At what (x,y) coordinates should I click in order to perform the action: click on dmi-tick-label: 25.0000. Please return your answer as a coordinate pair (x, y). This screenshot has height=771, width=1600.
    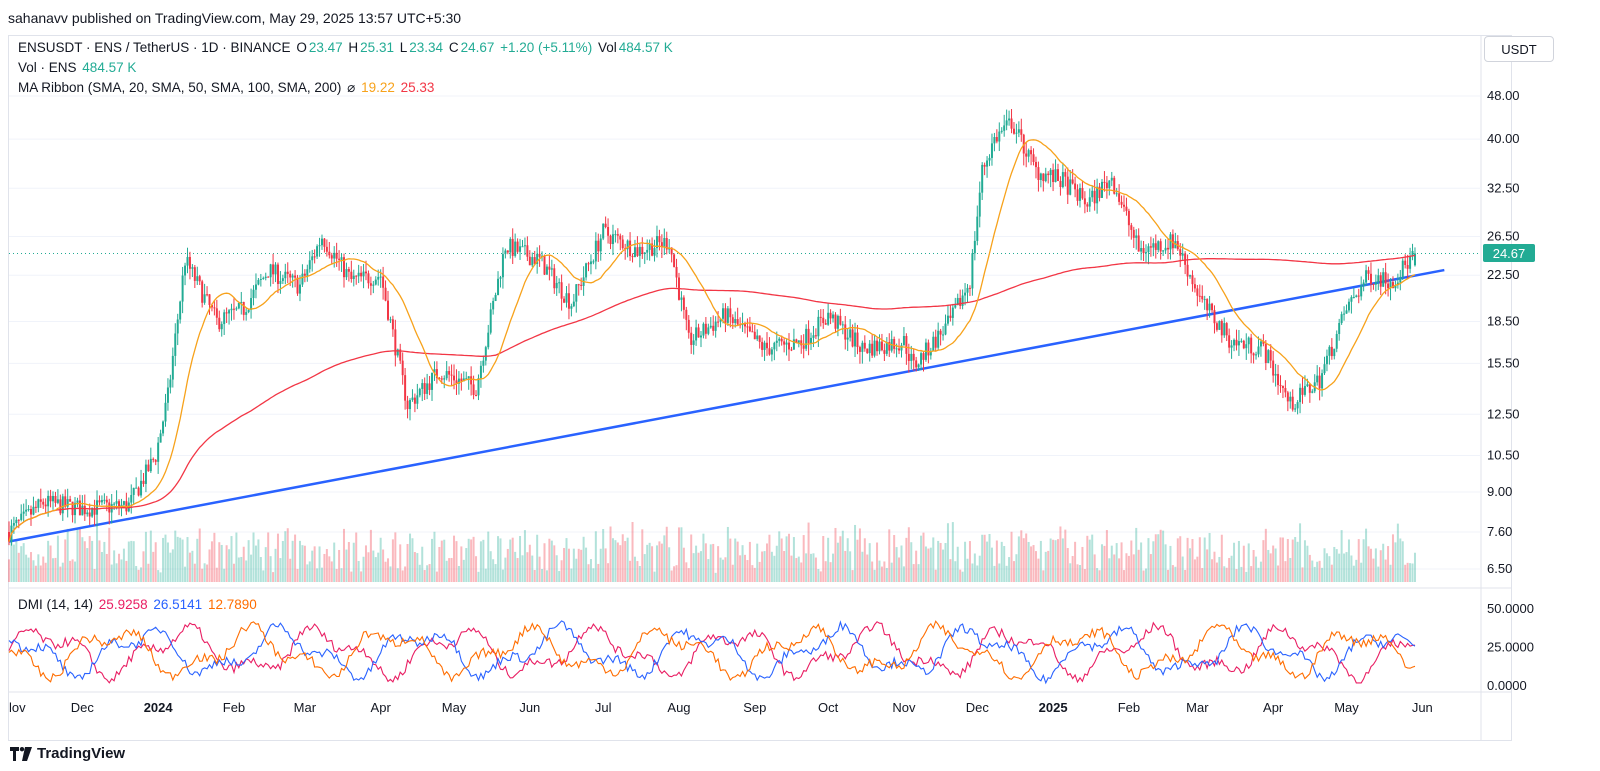
    Looking at the image, I should click on (1510, 647).